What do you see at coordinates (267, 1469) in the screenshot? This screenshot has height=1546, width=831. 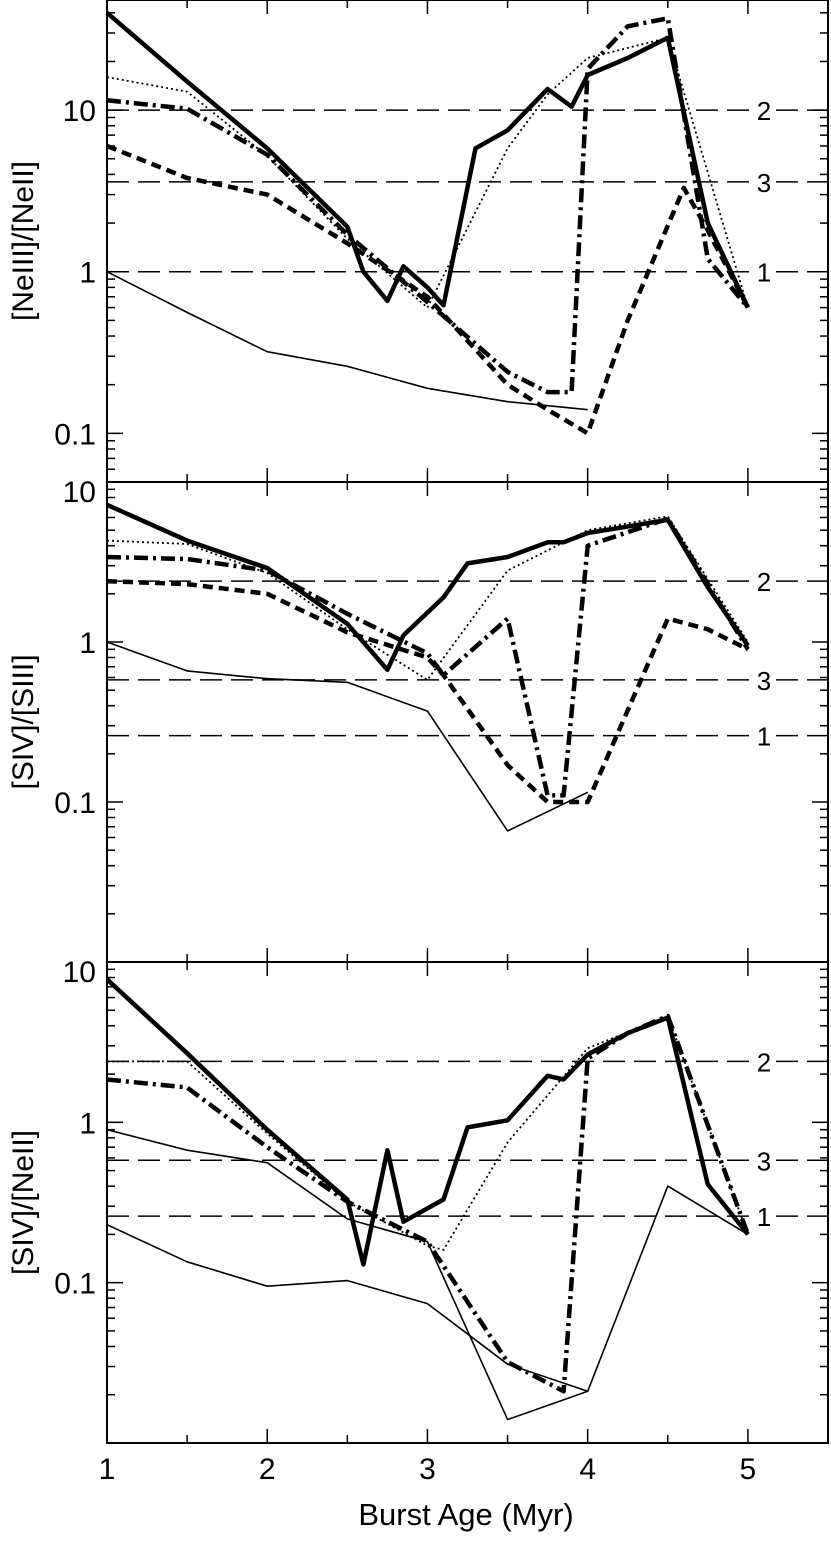 I see `x-tick-label: 2` at bounding box center [267, 1469].